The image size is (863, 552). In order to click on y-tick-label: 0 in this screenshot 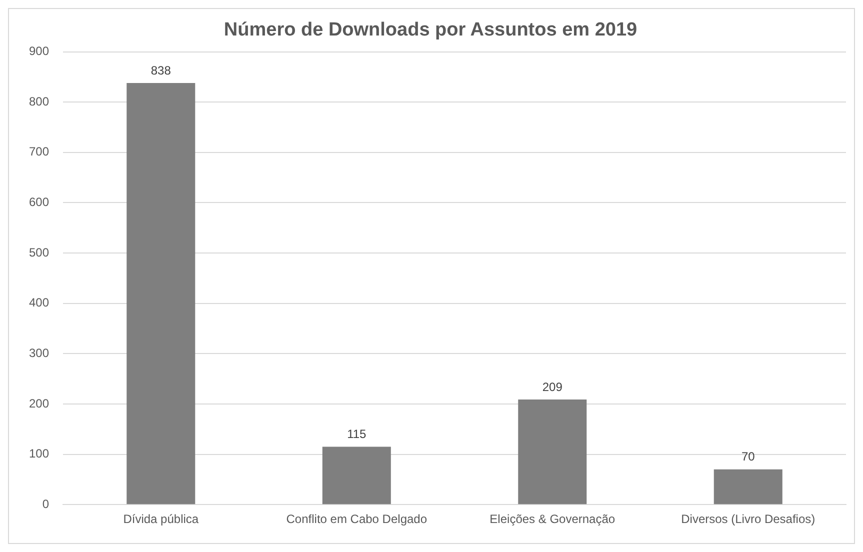, I will do `click(46, 503)`.